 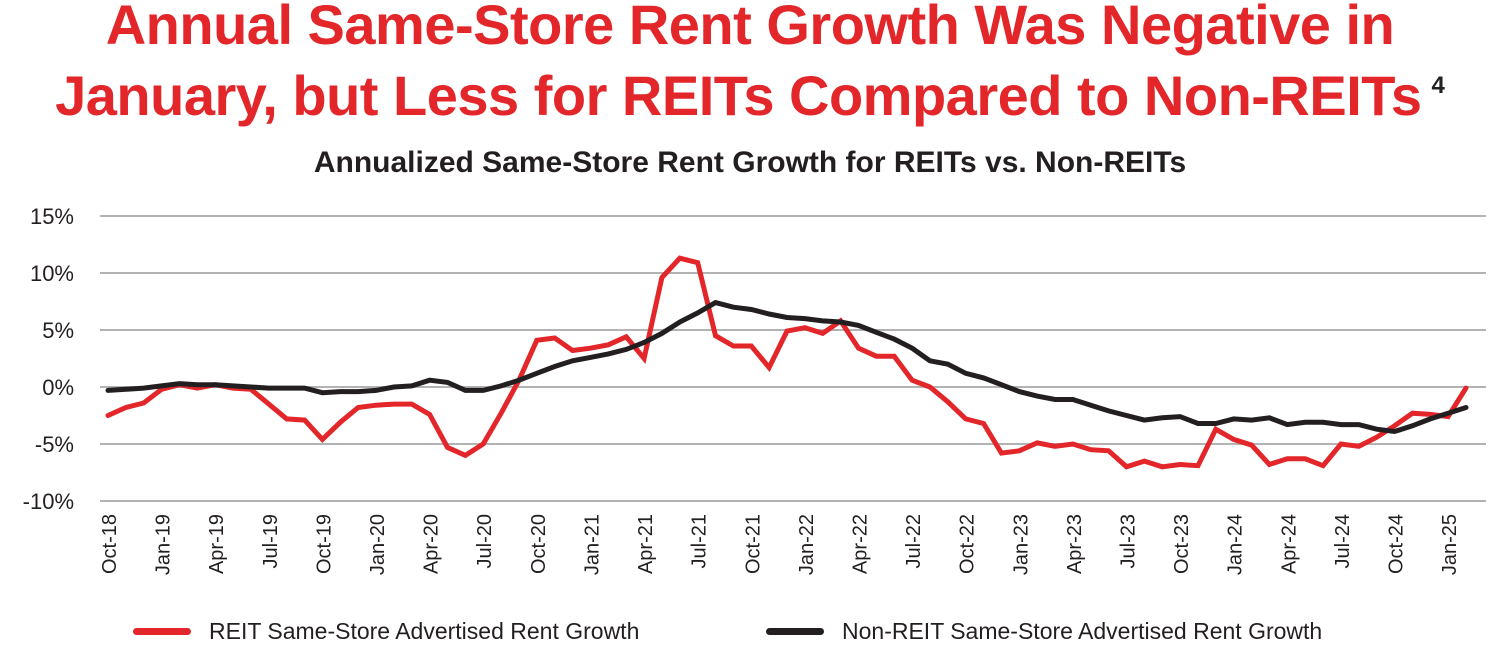 I want to click on x-tick-label: Oct-19, so click(x=324, y=544).